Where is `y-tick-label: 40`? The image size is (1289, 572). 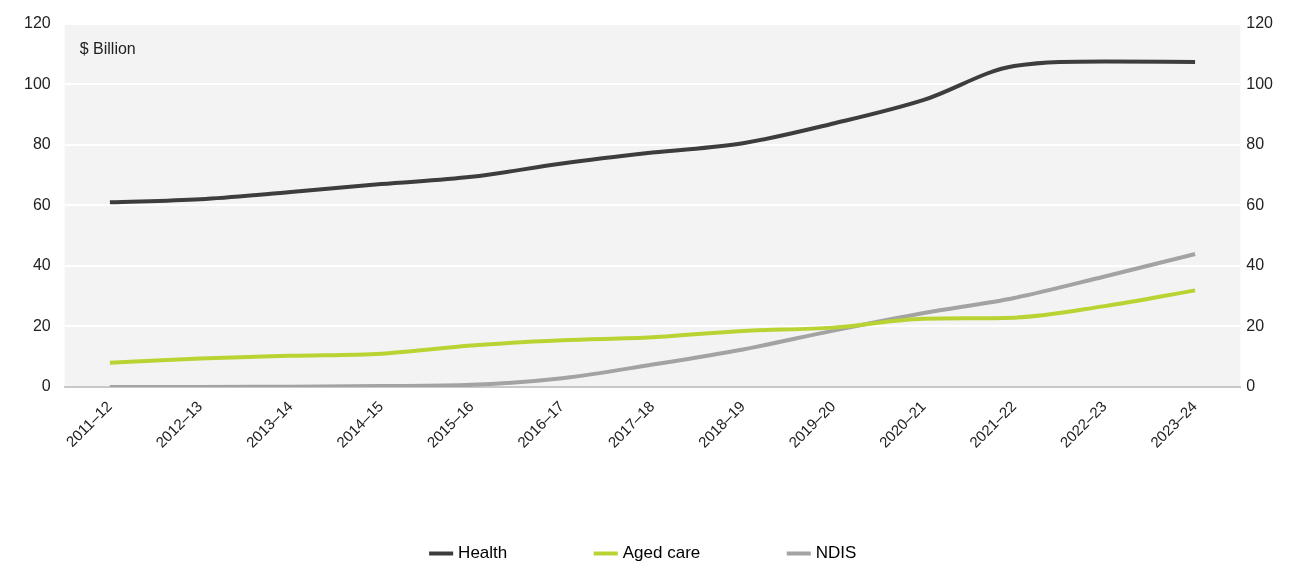 y-tick-label: 40 is located at coordinates (41, 265).